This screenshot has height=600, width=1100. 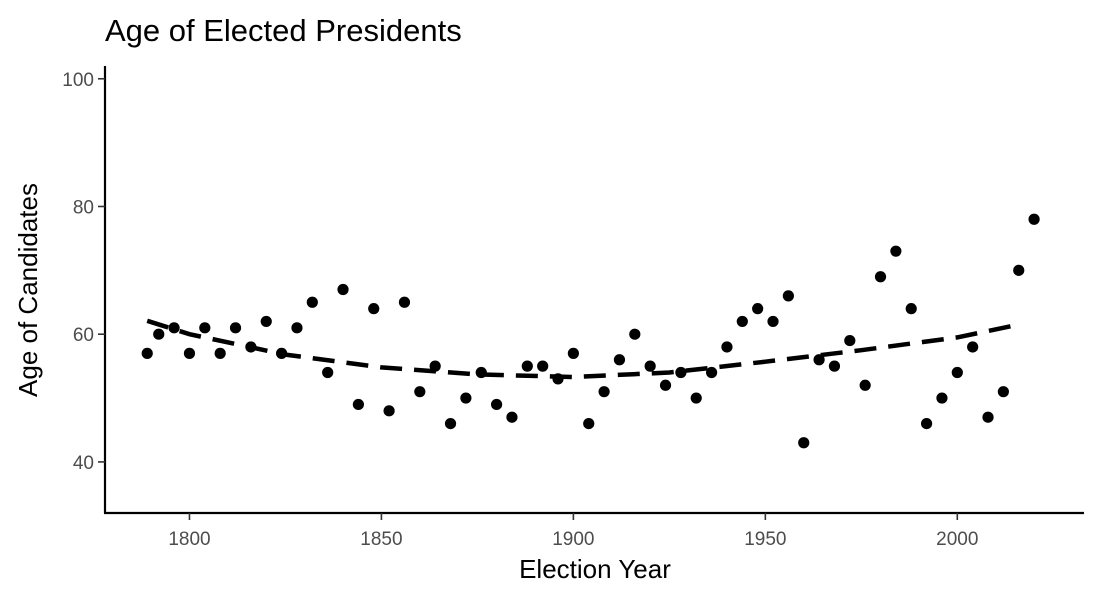 What do you see at coordinates (78, 80) in the screenshot?
I see `y-tick-label: 100` at bounding box center [78, 80].